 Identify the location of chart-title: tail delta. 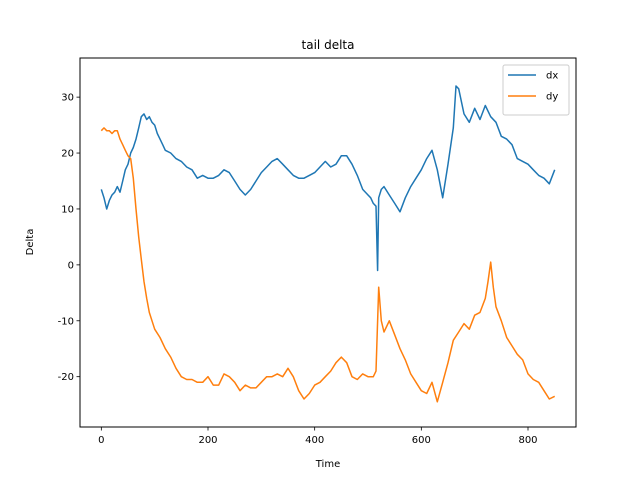
(328, 45).